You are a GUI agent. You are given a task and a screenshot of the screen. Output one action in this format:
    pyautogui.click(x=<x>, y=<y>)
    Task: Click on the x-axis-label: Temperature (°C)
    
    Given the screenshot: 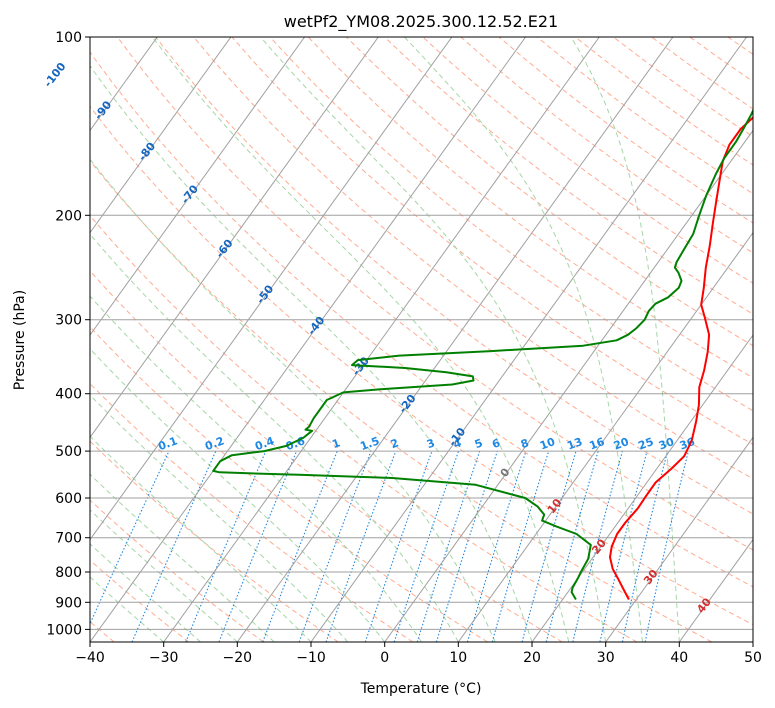 What is the action you would take?
    pyautogui.click(x=421, y=689)
    